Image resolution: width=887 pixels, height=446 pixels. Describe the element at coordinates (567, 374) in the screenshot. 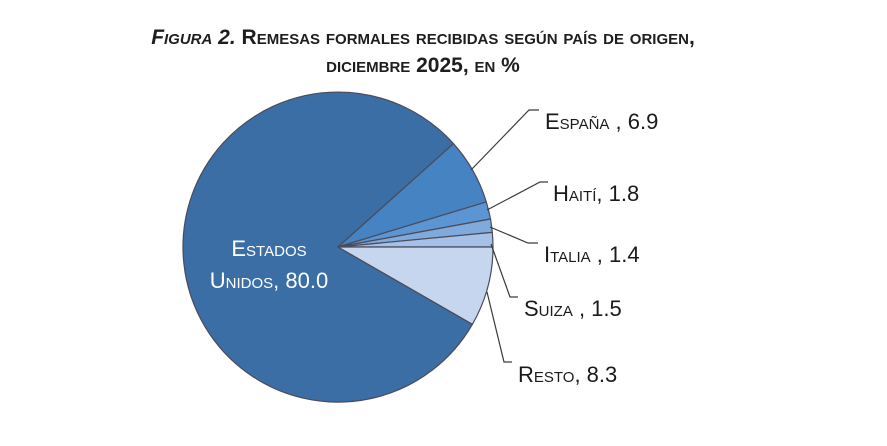

I see `label-resto: Resto, 8.3` at that location.